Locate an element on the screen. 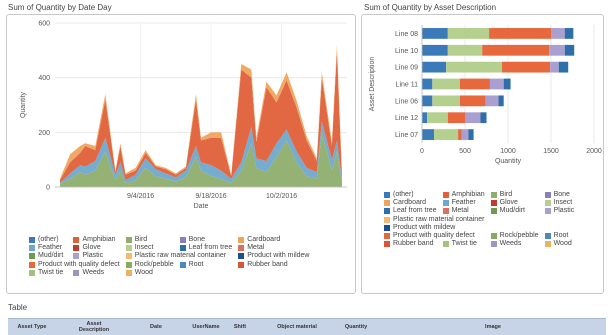 The height and width of the screenshot is (335, 608). column-header-asset-description: Asset Description is located at coordinates (94, 327).